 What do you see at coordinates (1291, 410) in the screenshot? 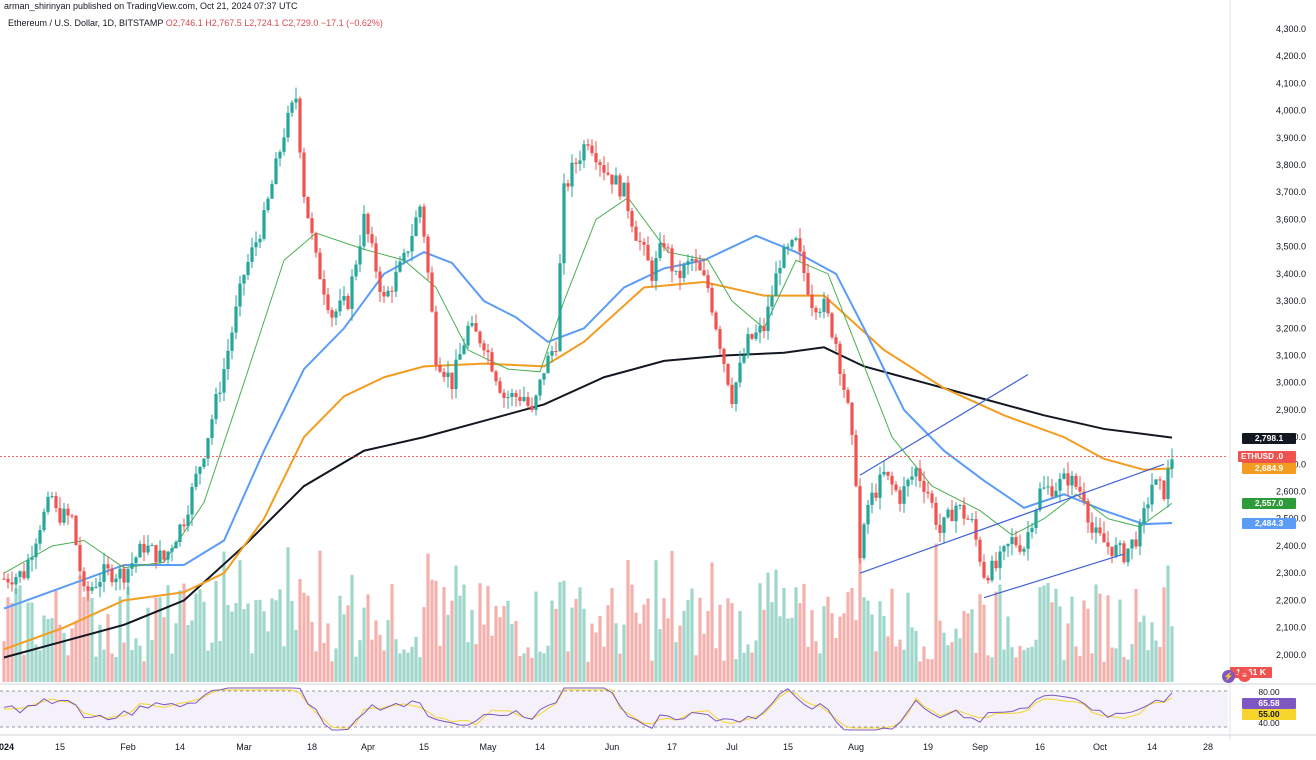
I see `y-tick-label: 2,900.0` at bounding box center [1291, 410].